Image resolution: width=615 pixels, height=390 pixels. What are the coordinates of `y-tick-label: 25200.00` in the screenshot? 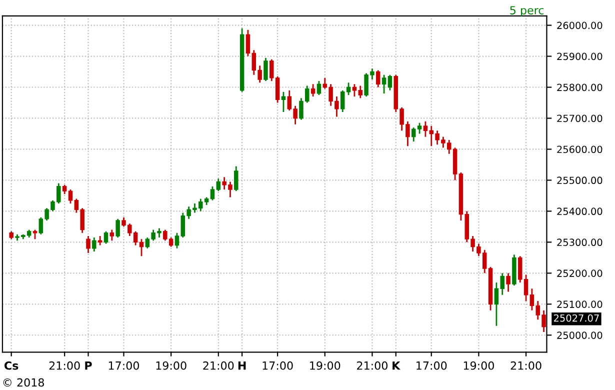 It's located at (579, 273).